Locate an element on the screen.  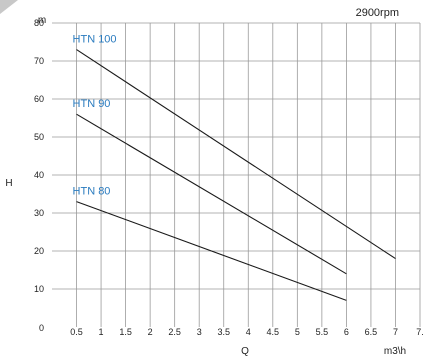
y-tick-label: 20 is located at coordinates (39, 251).